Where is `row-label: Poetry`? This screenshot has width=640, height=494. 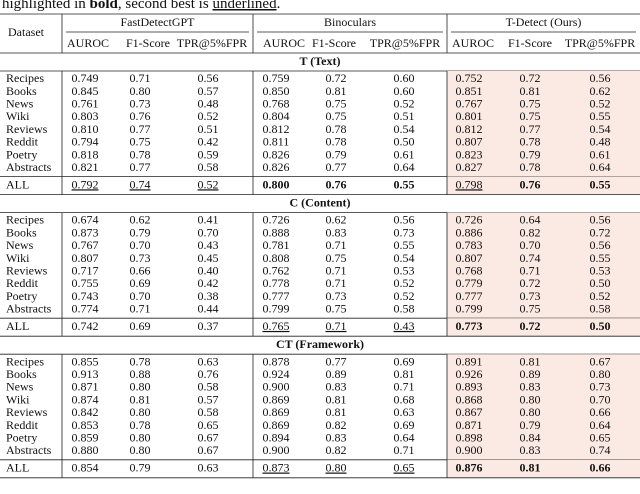 row-label: Poetry is located at coordinates (21, 154).